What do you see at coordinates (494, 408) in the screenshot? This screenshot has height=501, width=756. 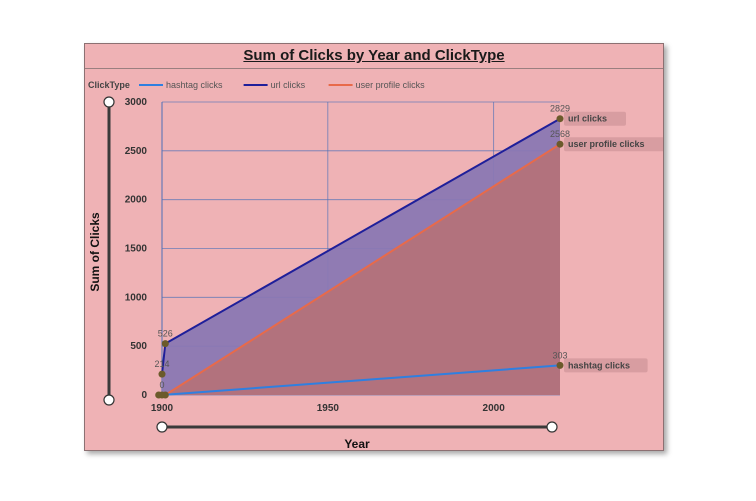 I see `x-tick-label: 2000` at bounding box center [494, 408].